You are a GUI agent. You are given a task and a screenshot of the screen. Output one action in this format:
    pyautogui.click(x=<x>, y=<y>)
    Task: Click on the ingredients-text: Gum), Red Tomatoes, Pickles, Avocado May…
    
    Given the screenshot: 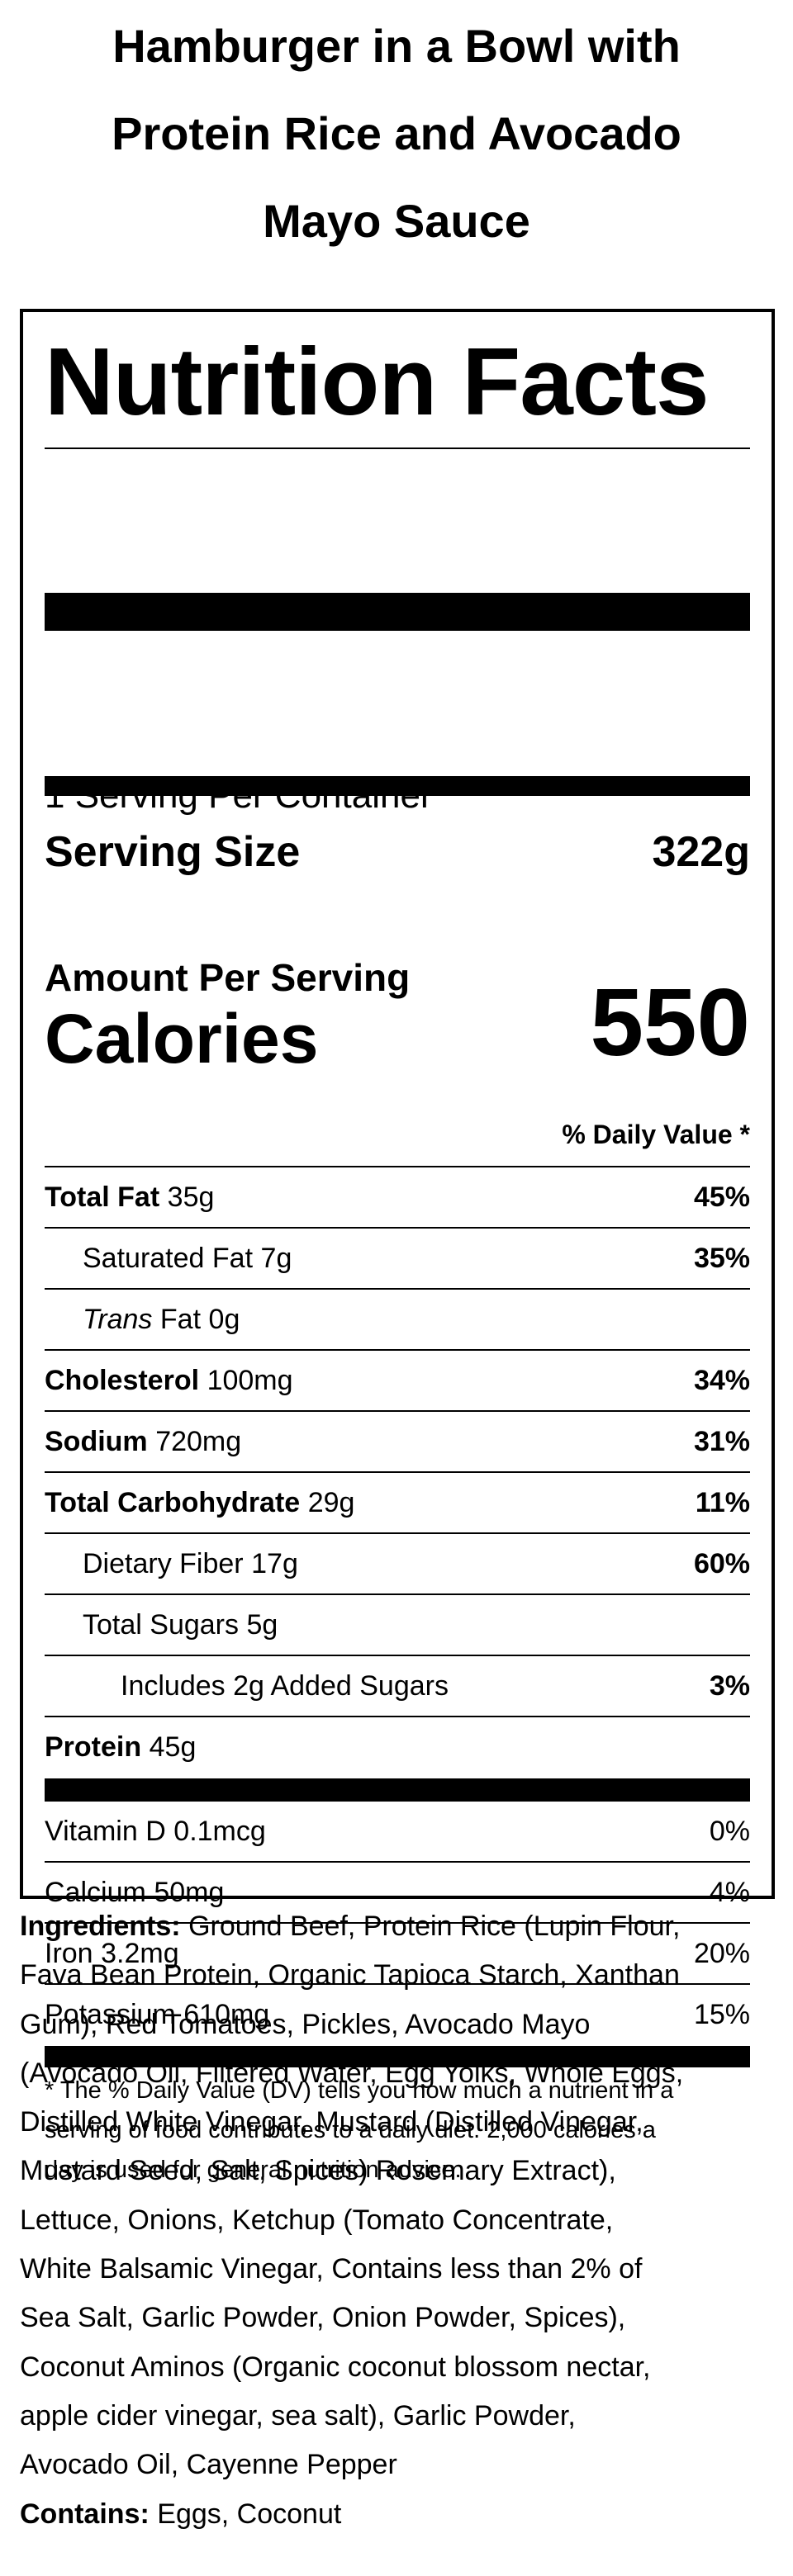 What is the action you would take?
    pyautogui.click(x=305, y=2024)
    